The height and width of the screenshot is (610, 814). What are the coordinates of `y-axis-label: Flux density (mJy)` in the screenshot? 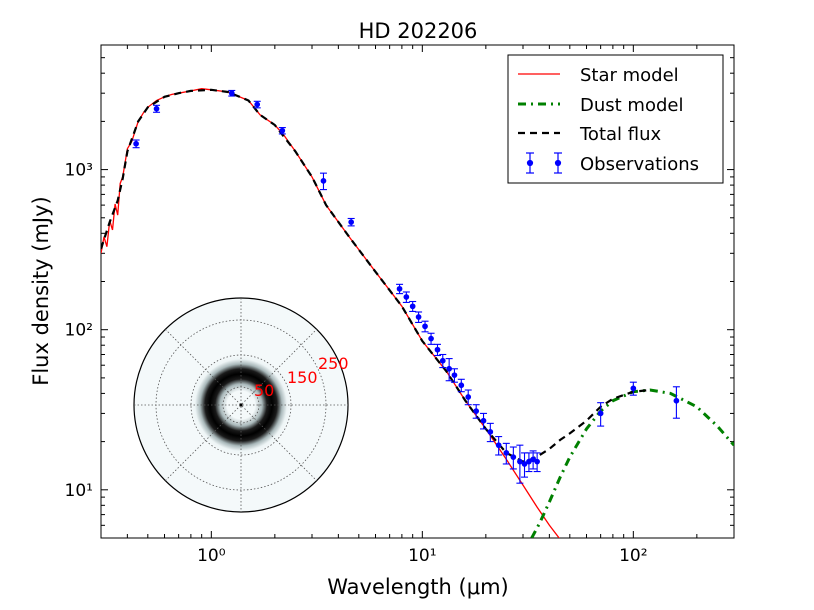 It's located at (41, 290).